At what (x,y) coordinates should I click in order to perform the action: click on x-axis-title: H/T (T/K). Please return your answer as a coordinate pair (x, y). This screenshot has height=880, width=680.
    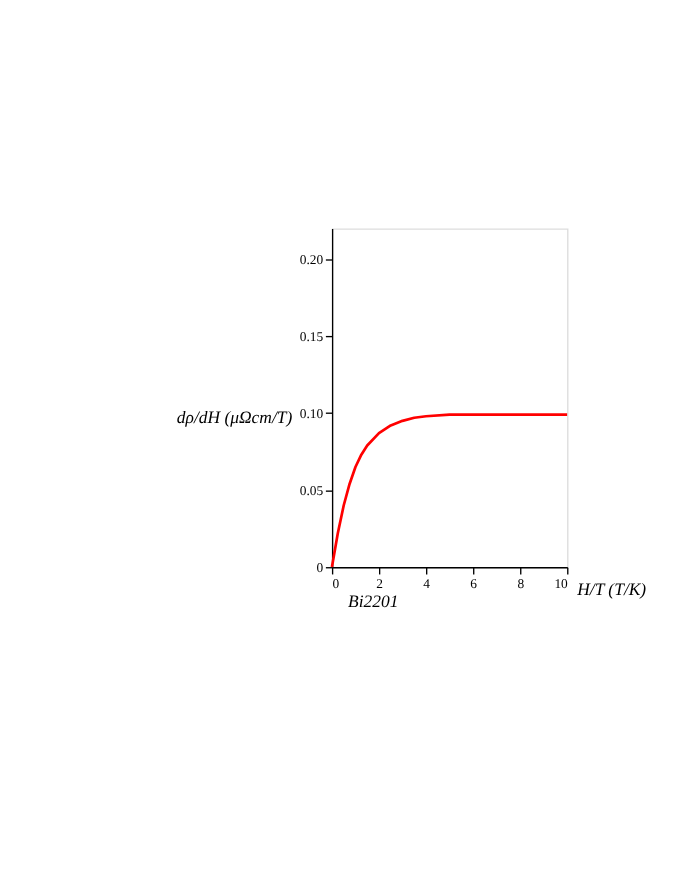
    Looking at the image, I should click on (611, 588).